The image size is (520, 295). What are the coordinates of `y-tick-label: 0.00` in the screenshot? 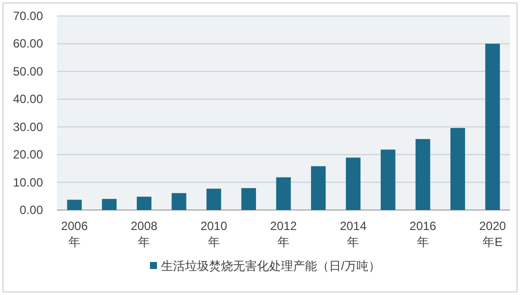 It's located at (32, 210).